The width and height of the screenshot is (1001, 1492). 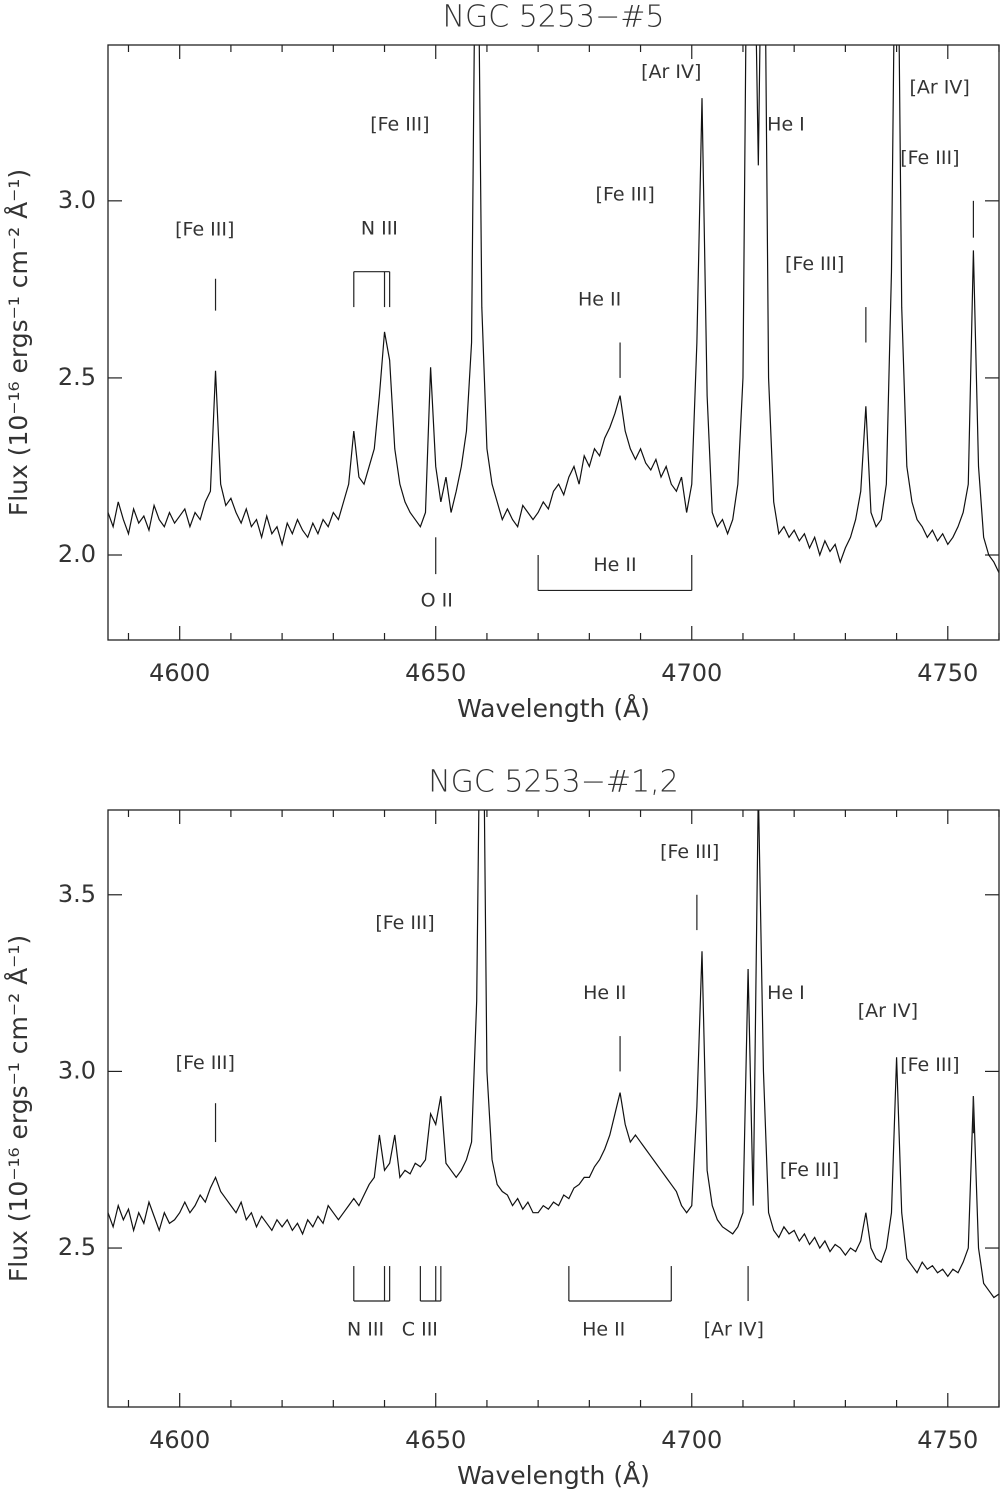 I want to click on y-tick-label: 2.0, so click(x=77, y=554).